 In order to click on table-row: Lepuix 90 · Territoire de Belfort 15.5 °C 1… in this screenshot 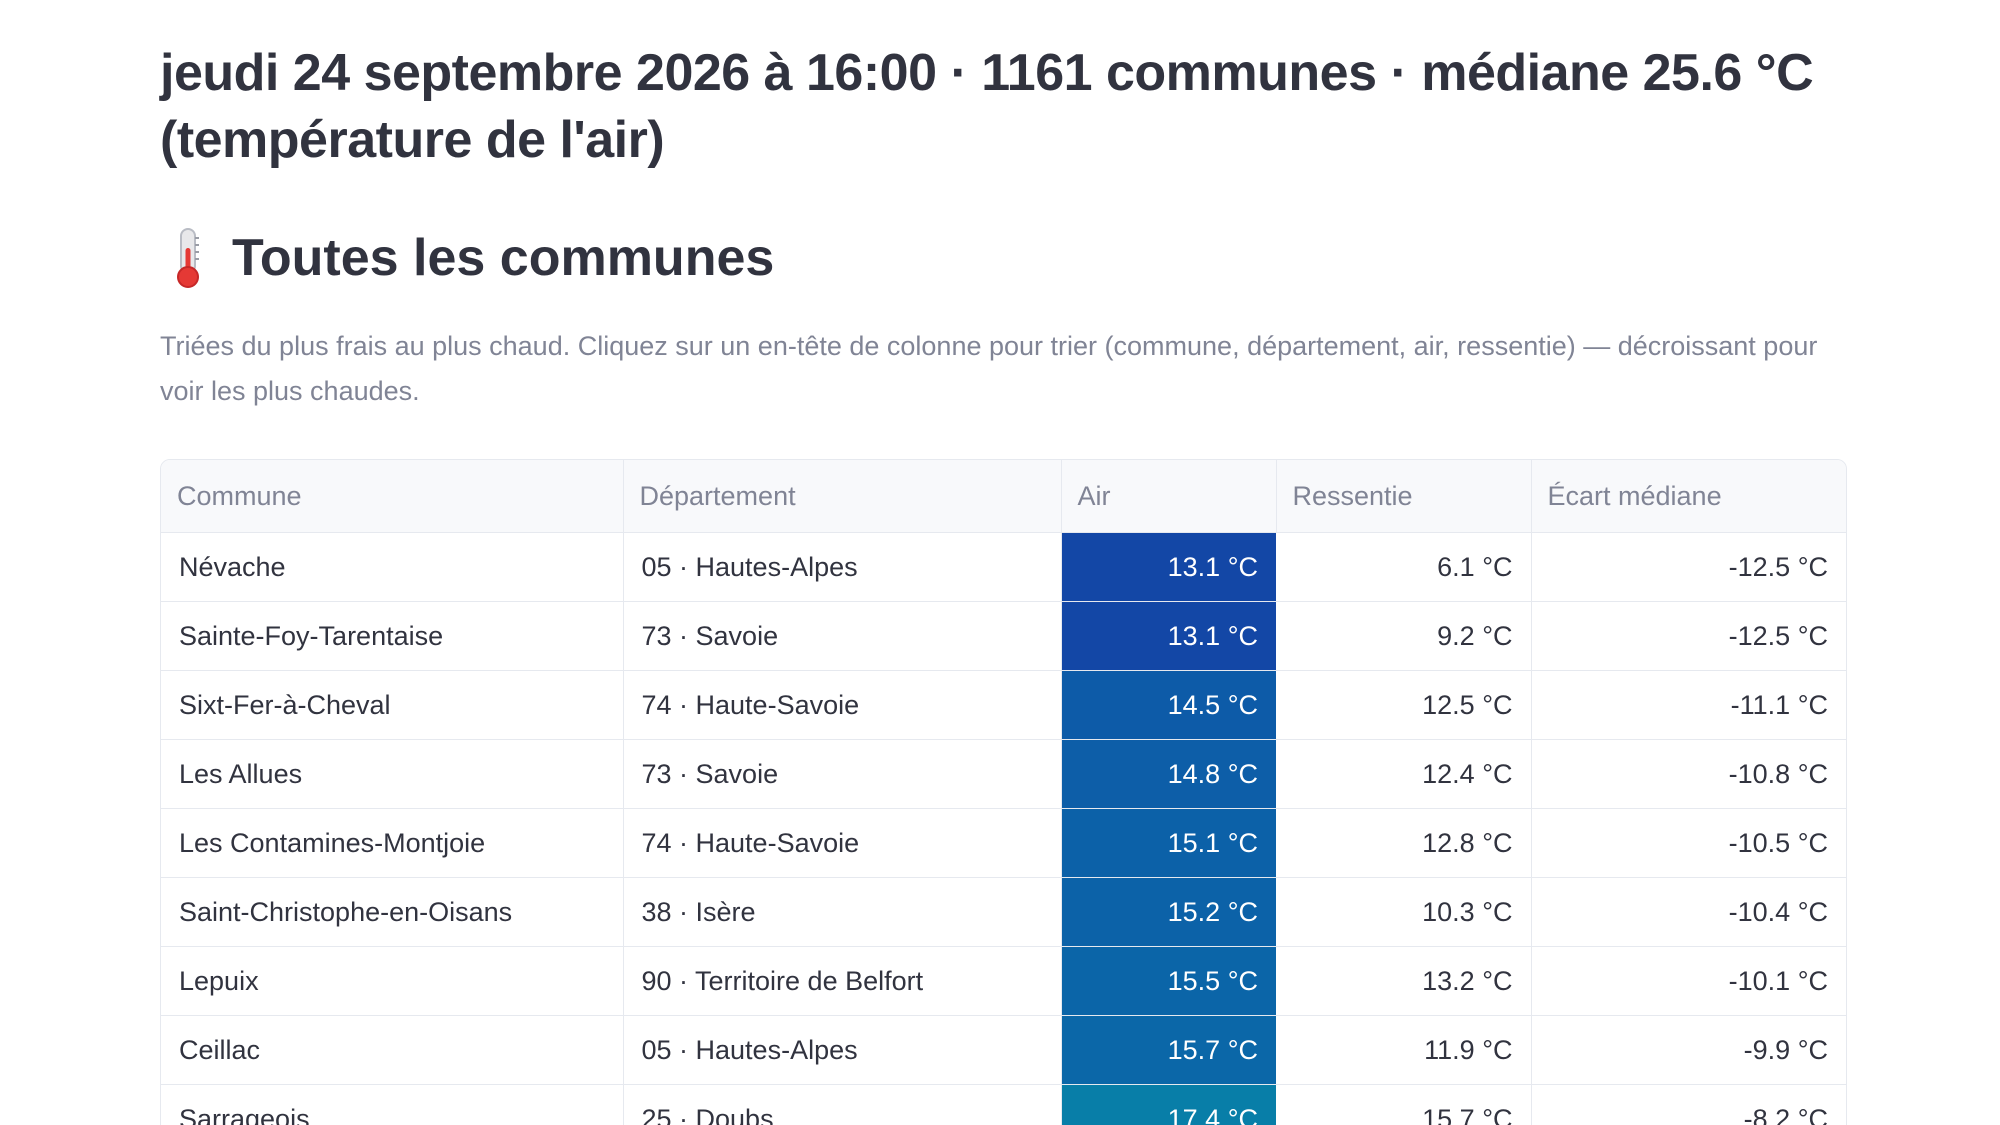, I will do `click(1003, 981)`.